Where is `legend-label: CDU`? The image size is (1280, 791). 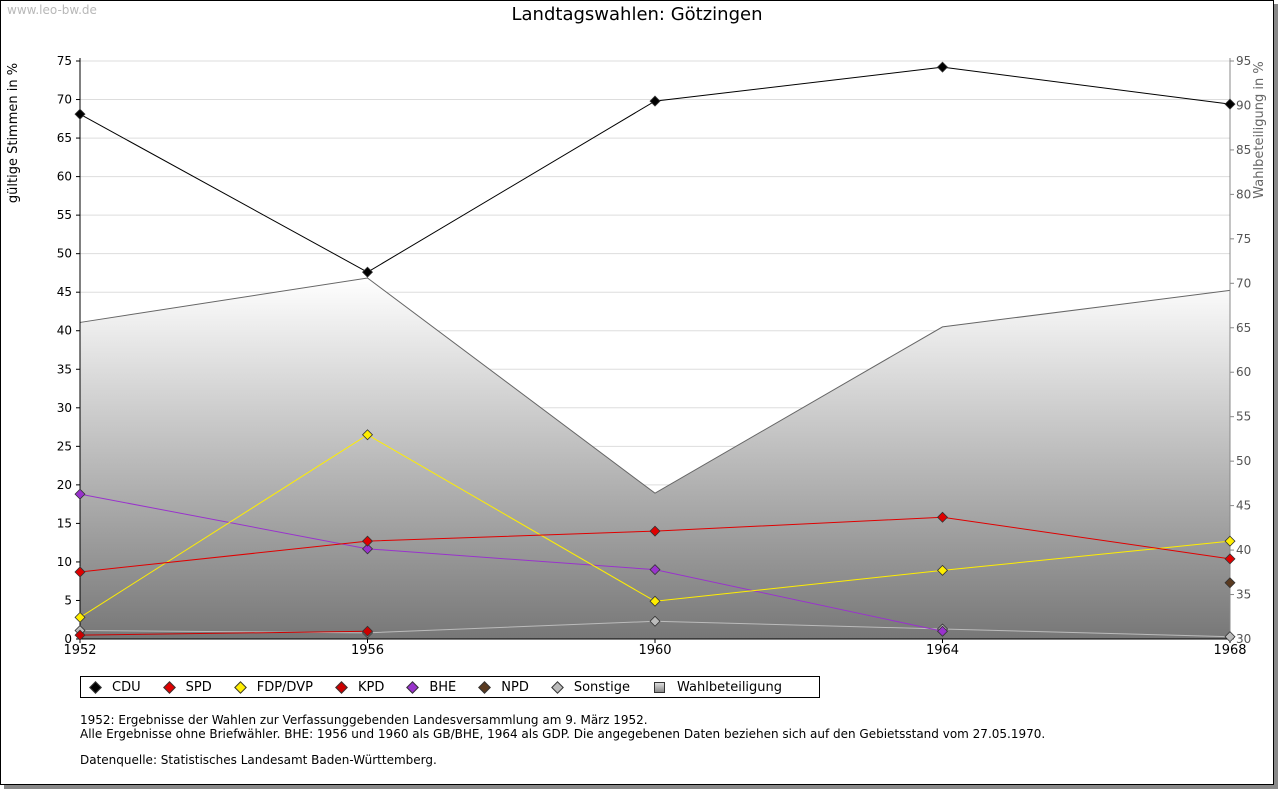
legend-label: CDU is located at coordinates (126, 687).